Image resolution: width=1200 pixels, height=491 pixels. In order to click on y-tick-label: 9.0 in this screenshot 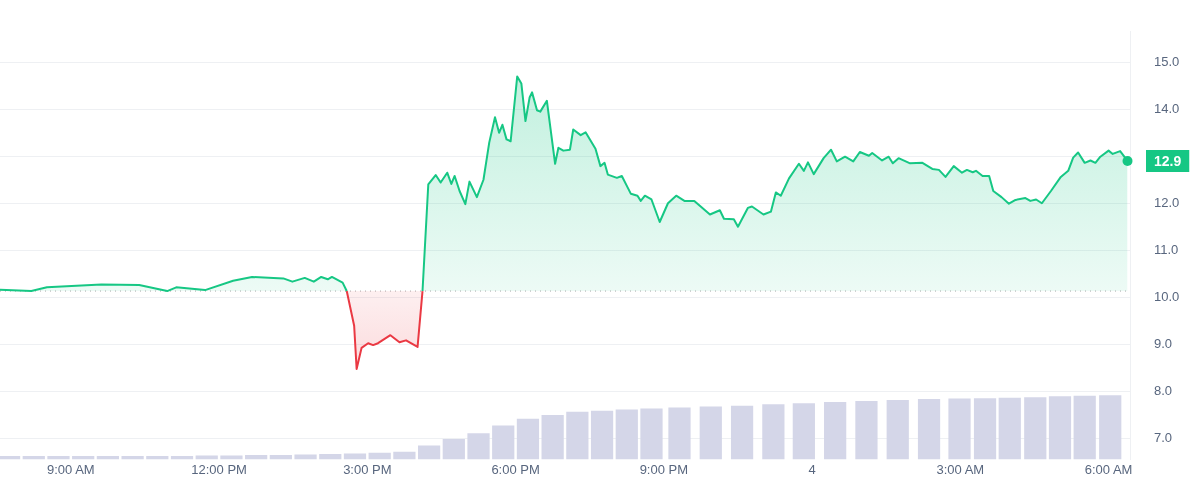, I will do `click(1163, 343)`.